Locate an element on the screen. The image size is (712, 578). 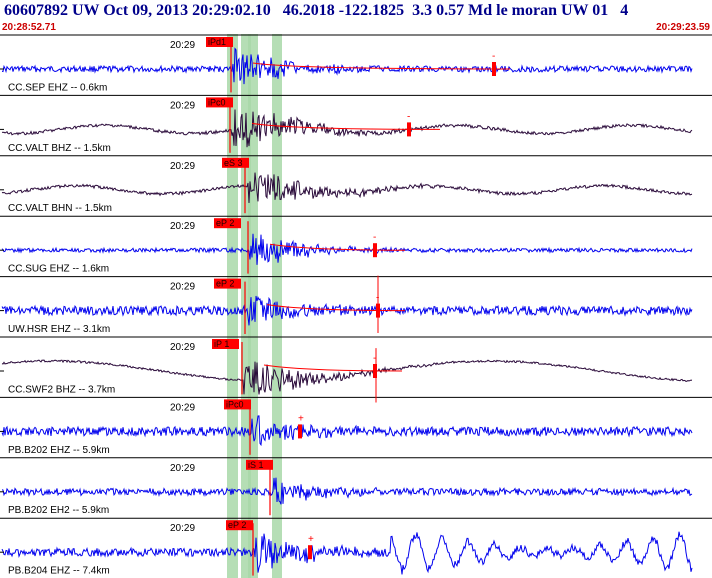
trace-6: iPc0 20:29 + PB.B202 EHZ -- 5.9km is located at coordinates (356, 426).